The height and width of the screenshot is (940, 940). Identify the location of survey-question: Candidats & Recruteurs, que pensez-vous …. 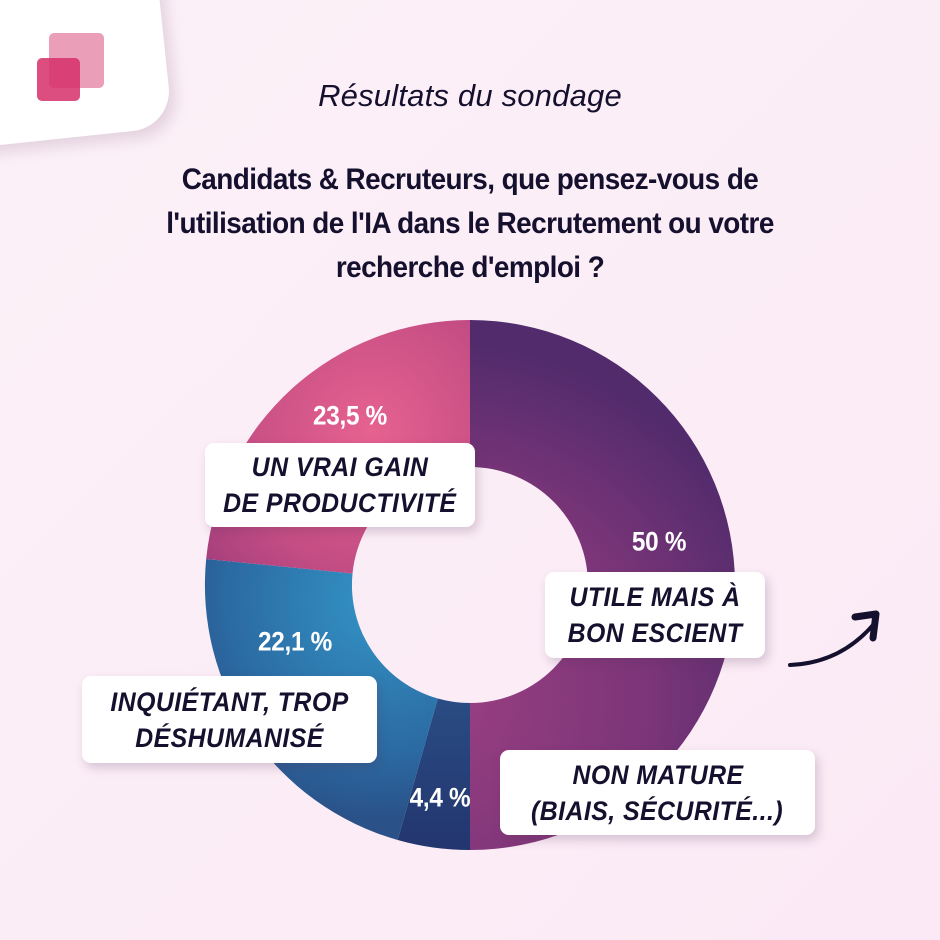
(469, 224).